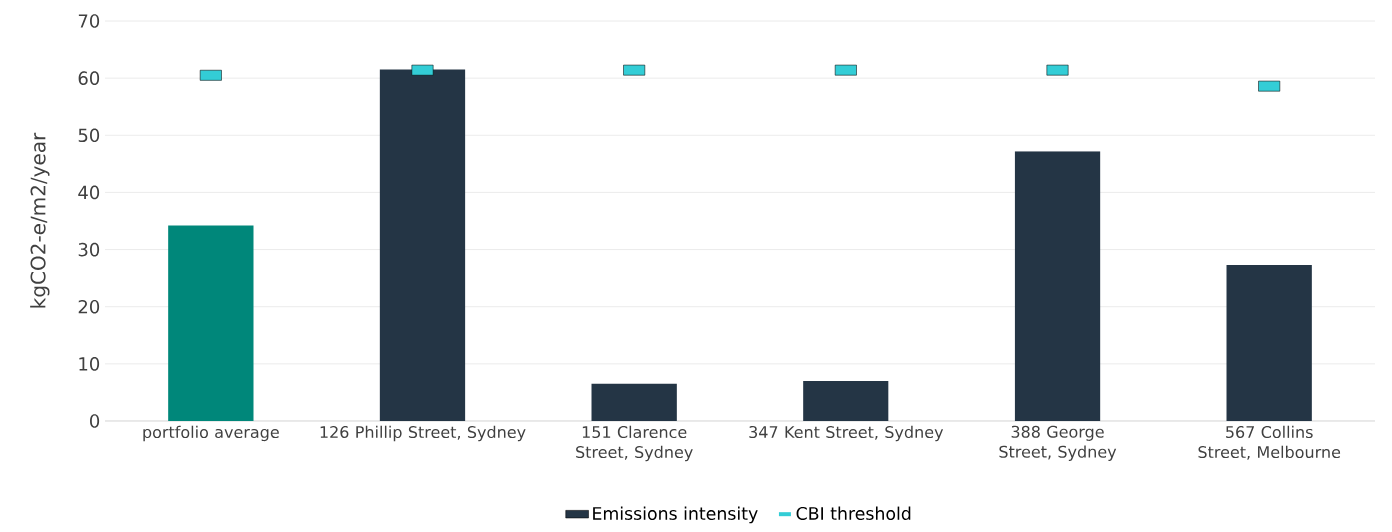 The height and width of the screenshot is (532, 1392). What do you see at coordinates (675, 515) in the screenshot?
I see `legend-label: Emissions intensity` at bounding box center [675, 515].